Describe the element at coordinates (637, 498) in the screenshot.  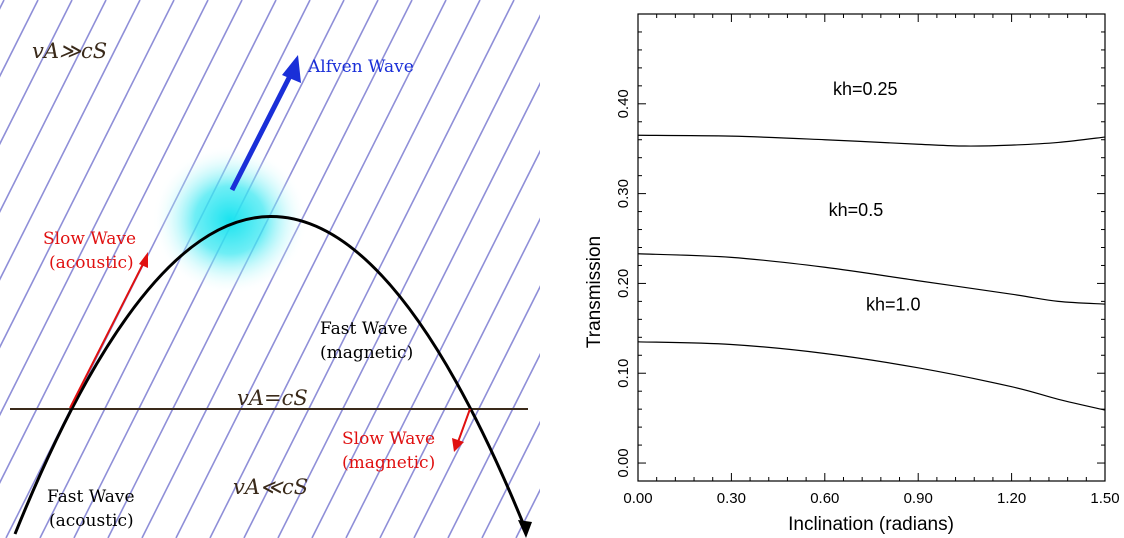
I see `x-tick-label: 0.00` at that location.